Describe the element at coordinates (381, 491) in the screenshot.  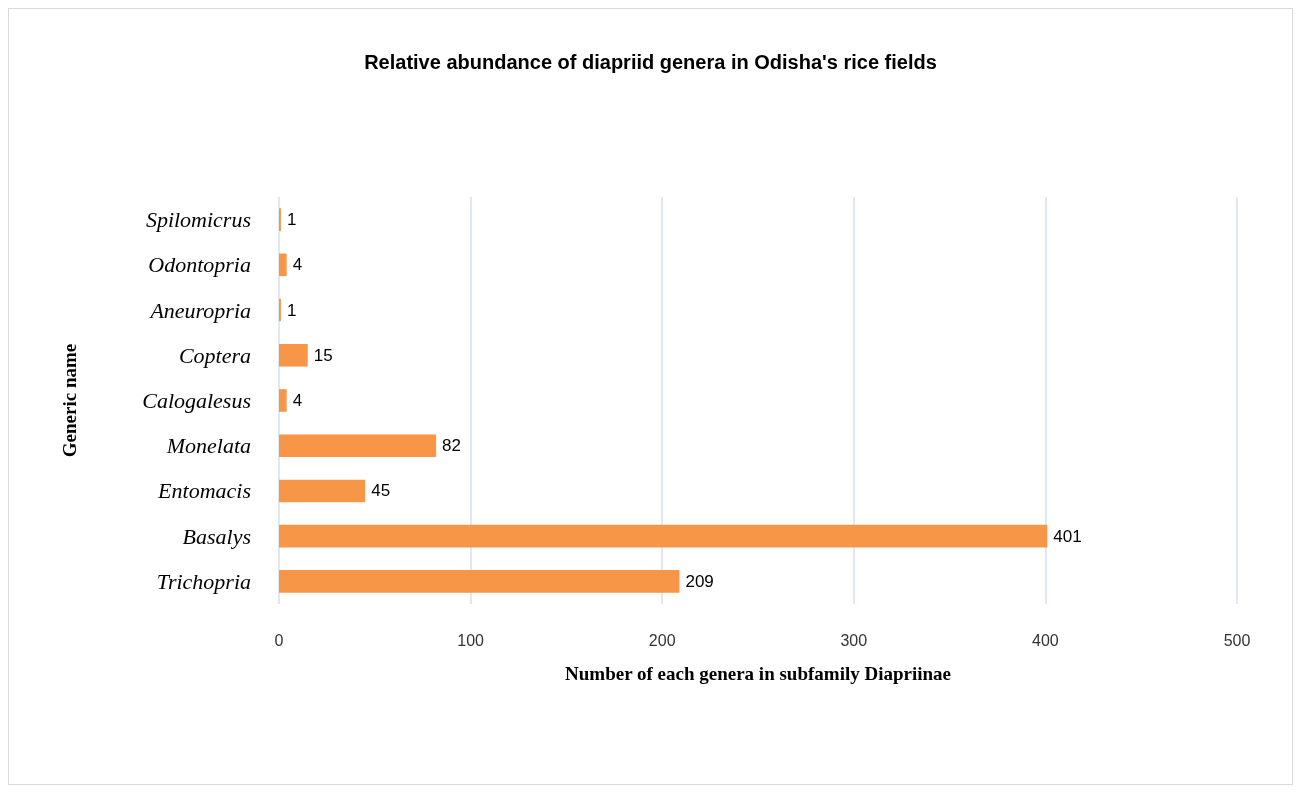
I see `data-label: 45` at that location.